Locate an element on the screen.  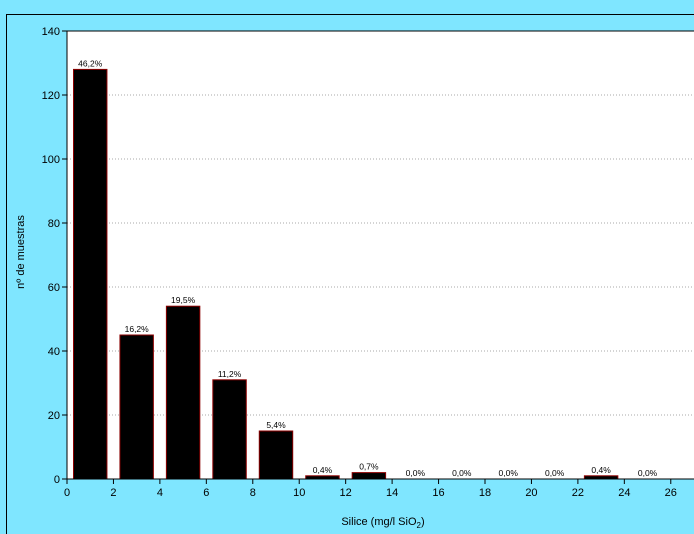
bar-data-label: 19,5% is located at coordinates (183, 300).